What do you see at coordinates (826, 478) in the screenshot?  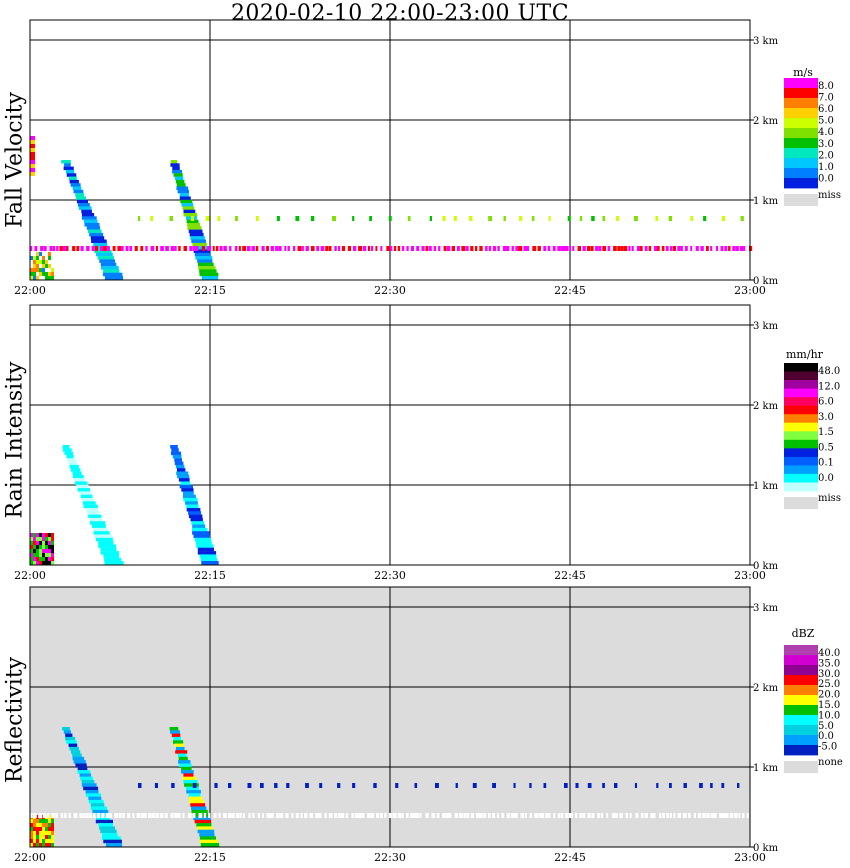 I see `legend-label: 0.0` at bounding box center [826, 478].